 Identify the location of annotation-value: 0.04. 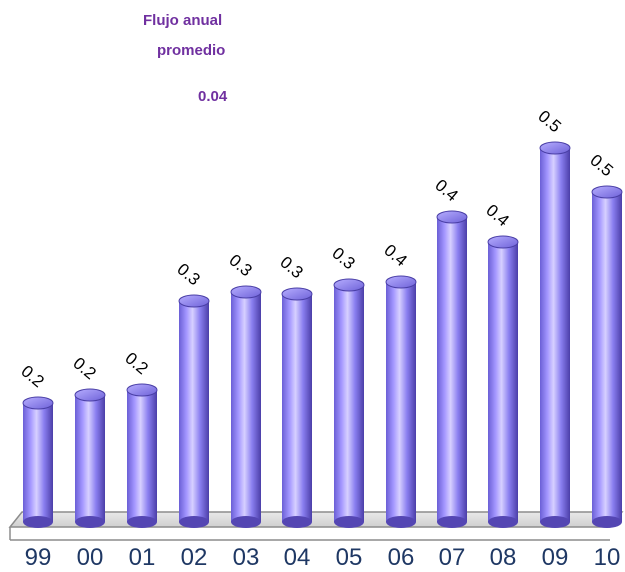
(213, 96).